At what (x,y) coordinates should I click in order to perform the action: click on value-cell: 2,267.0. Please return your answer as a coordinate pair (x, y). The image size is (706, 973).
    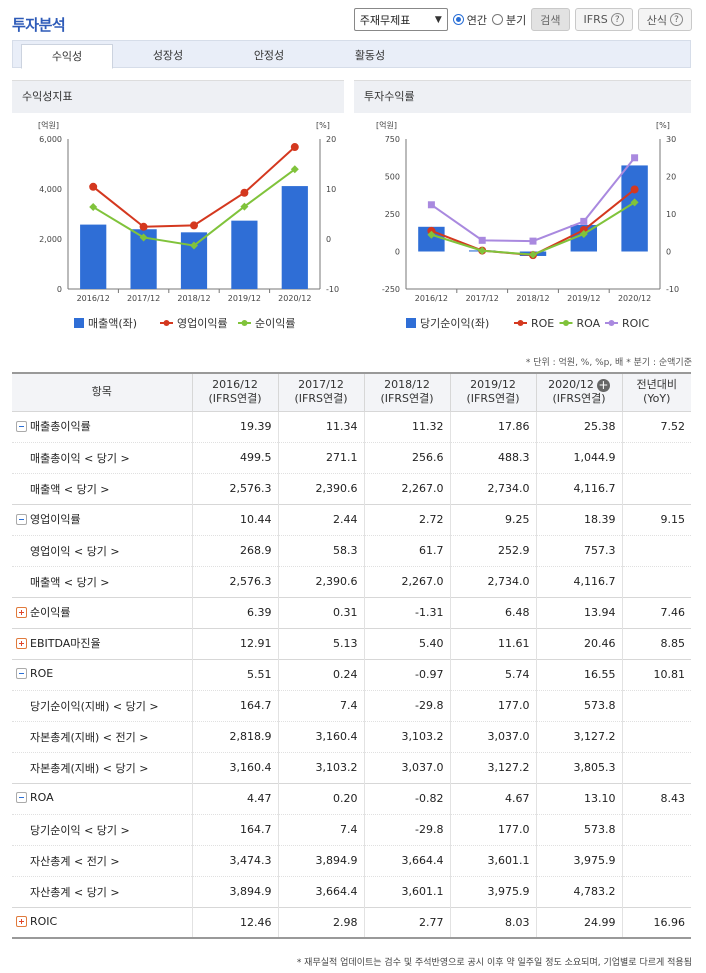
    Looking at the image, I should click on (406, 489).